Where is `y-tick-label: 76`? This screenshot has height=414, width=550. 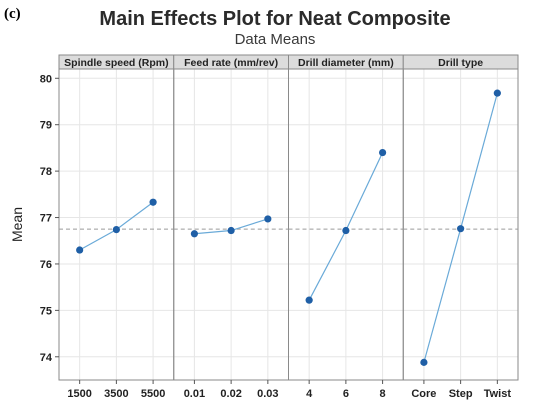 y-tick-label: 76 is located at coordinates (46, 265).